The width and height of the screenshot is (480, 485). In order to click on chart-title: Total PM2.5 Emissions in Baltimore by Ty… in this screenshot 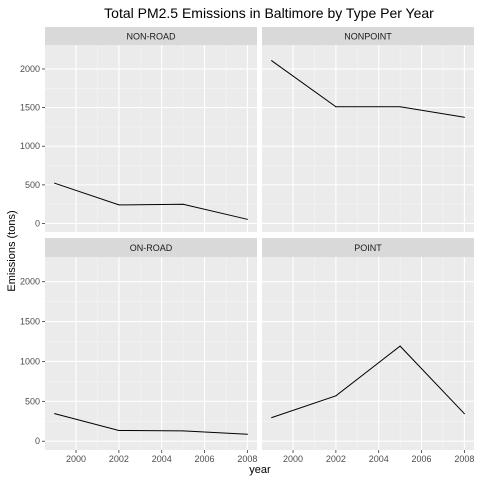, I will do `click(269, 13)`.